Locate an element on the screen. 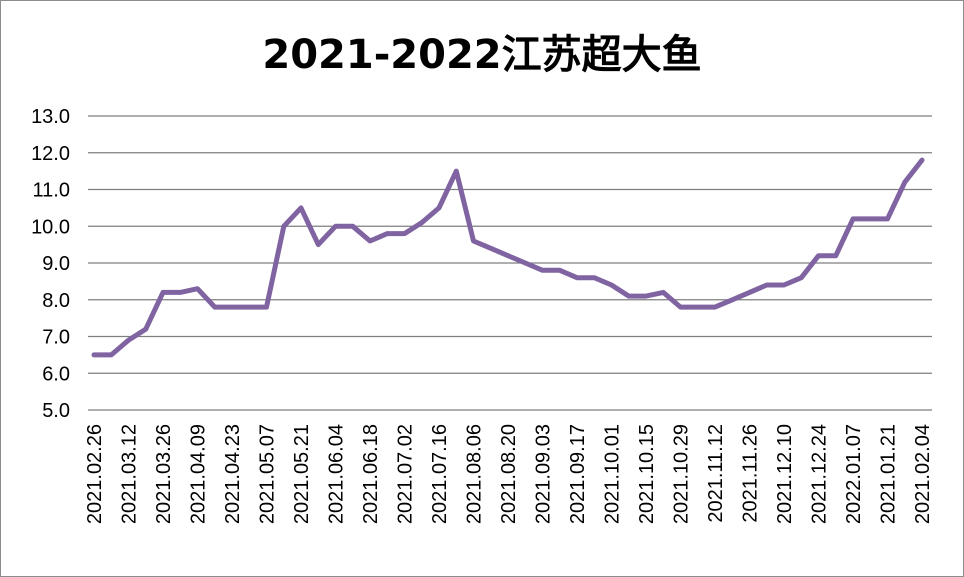  x-tick-label: 2022.01.07 is located at coordinates (854, 474).